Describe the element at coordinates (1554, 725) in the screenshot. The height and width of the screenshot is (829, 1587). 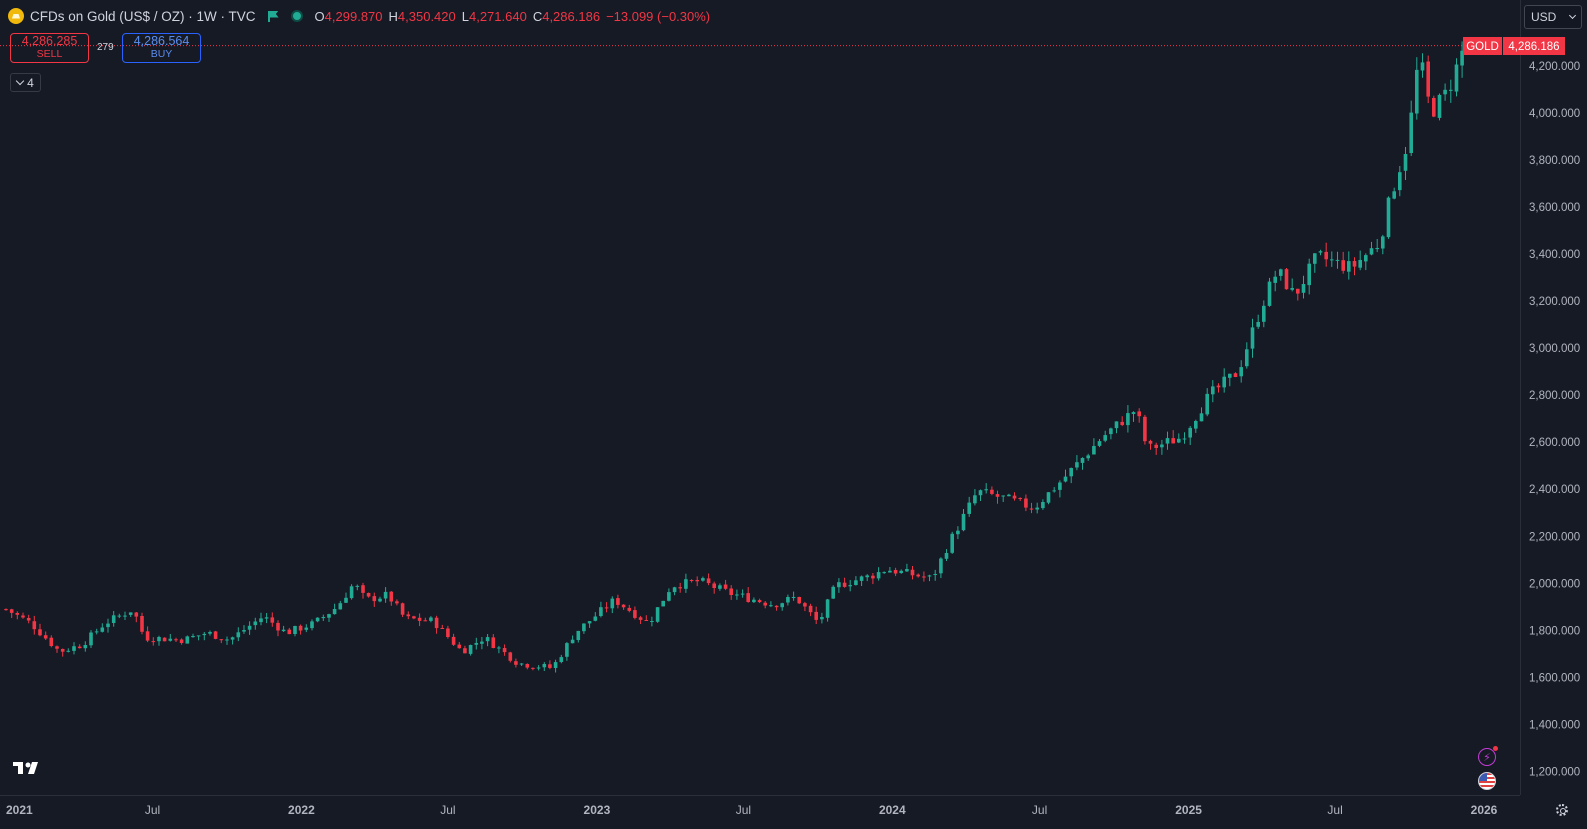
I see `price-tick-label: 1,400.000` at that location.